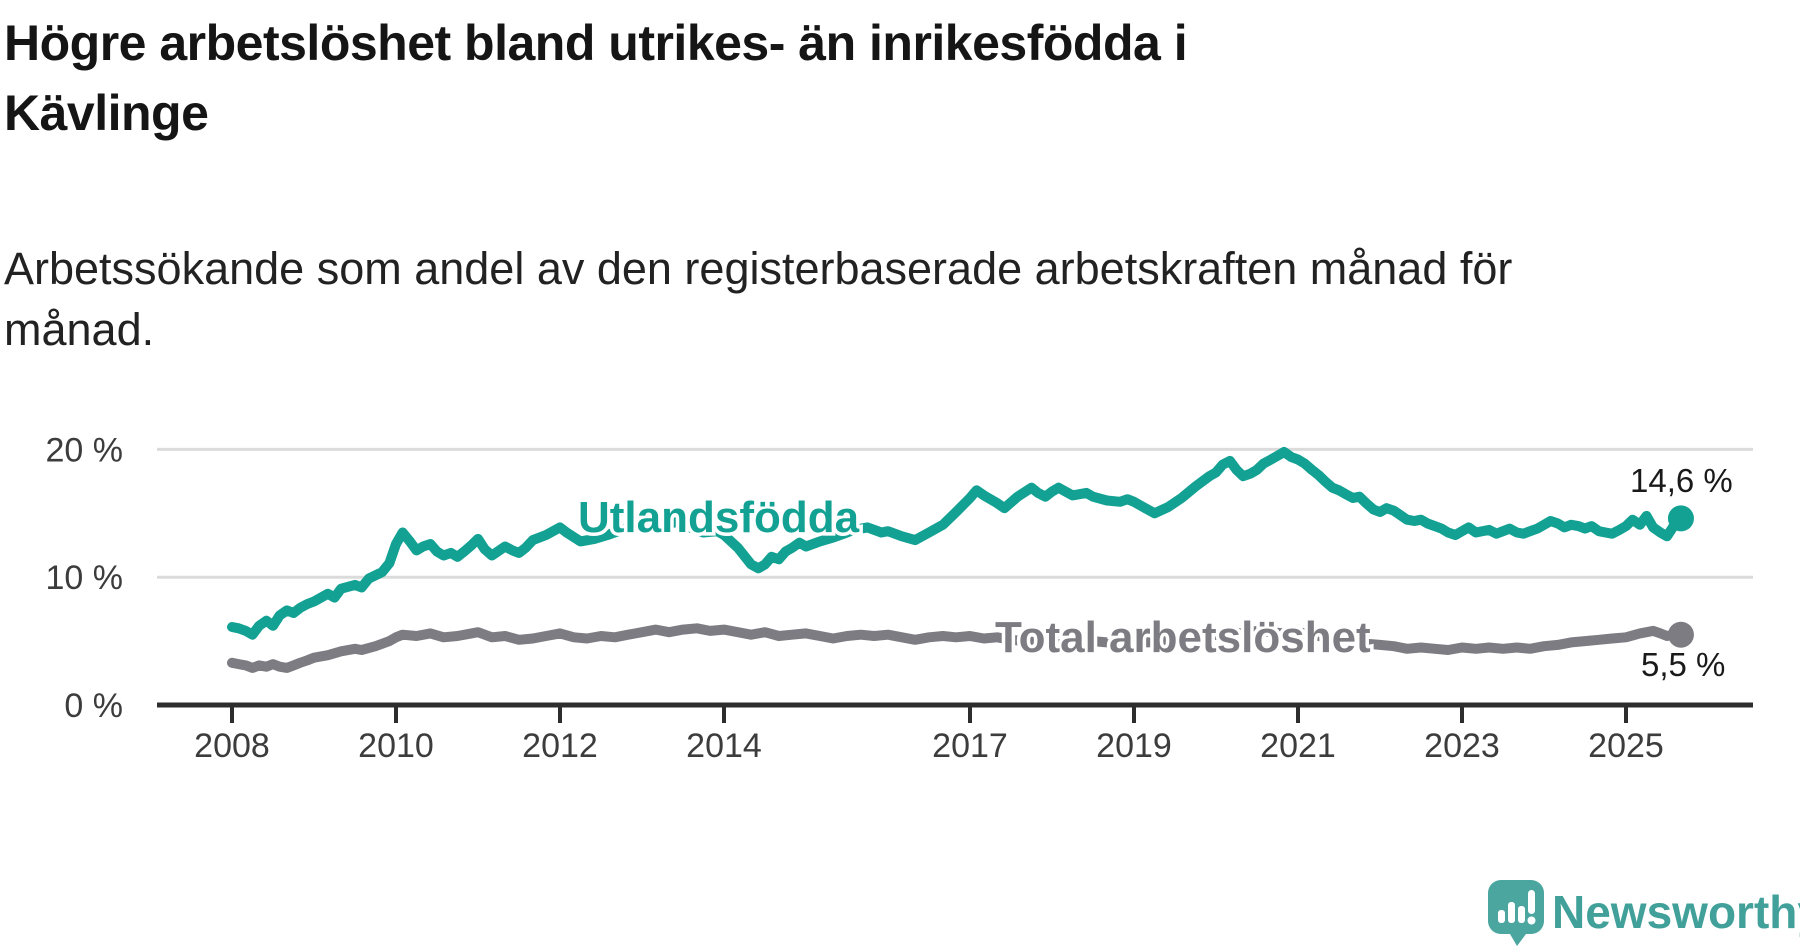 This screenshot has width=1800, height=948. Describe the element at coordinates (1134, 746) in the screenshot. I see `x-tick-label-2019: 2019` at that location.